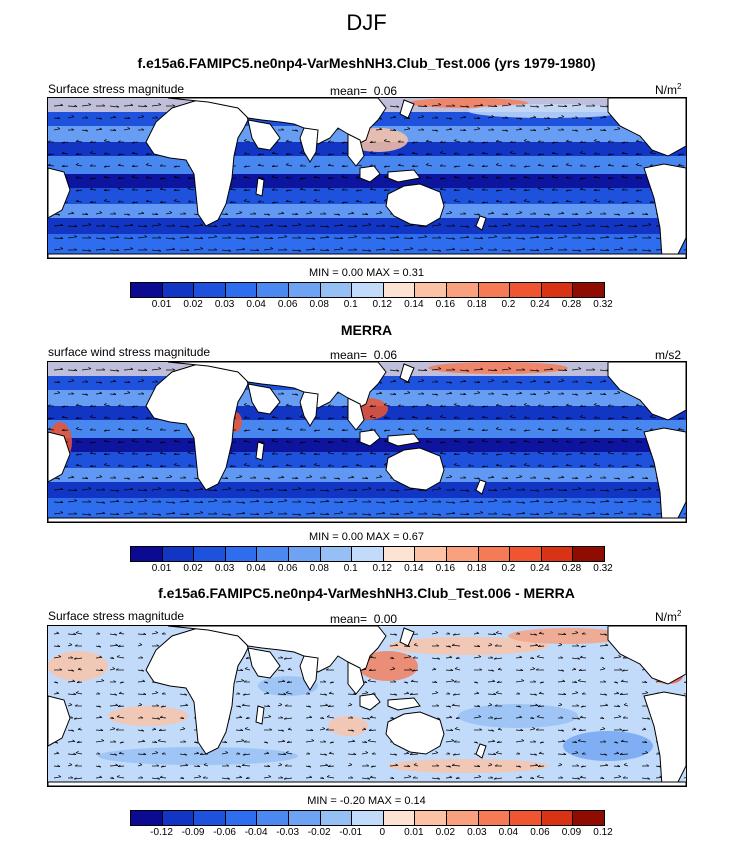  I want to click on panel-3-mean: mean= 0.00, so click(363, 619).